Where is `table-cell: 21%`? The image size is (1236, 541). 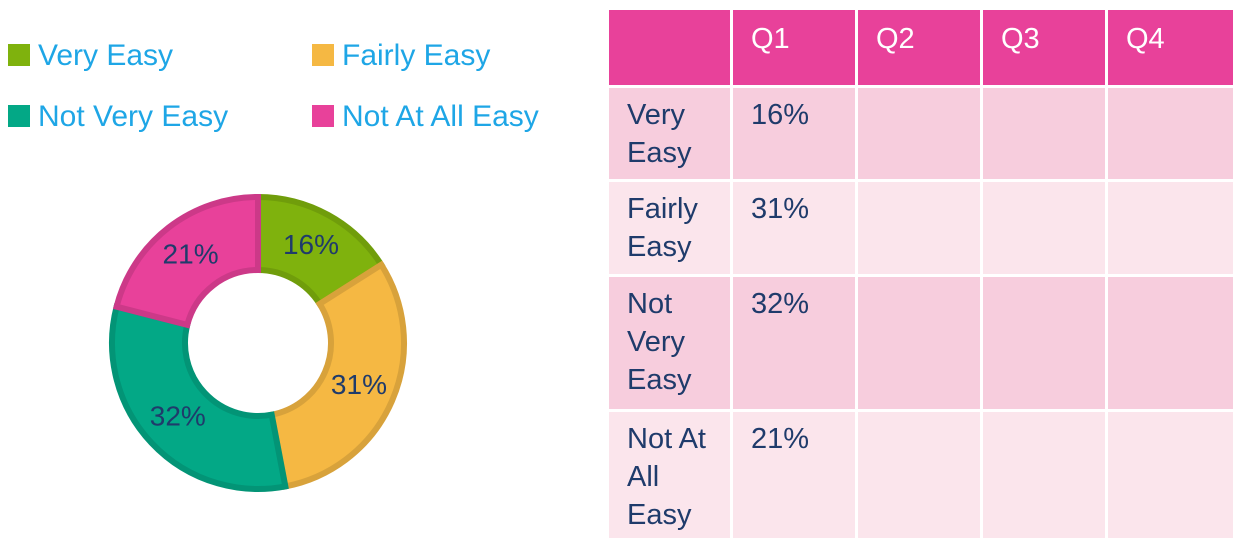
table-cell: 21% is located at coordinates (794, 475).